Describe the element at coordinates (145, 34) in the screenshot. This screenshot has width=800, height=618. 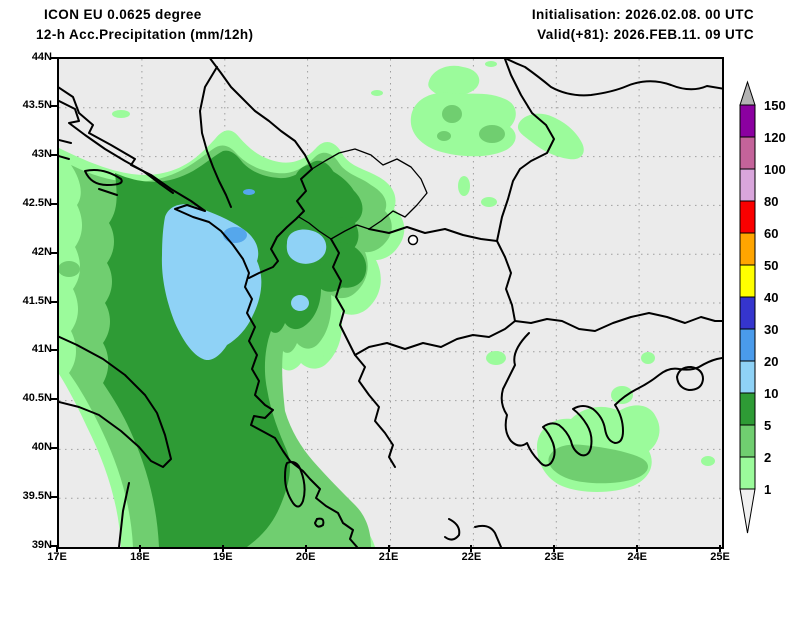
I see `product-title: 12-h Acc.Precipitation (mm/12h)` at that location.